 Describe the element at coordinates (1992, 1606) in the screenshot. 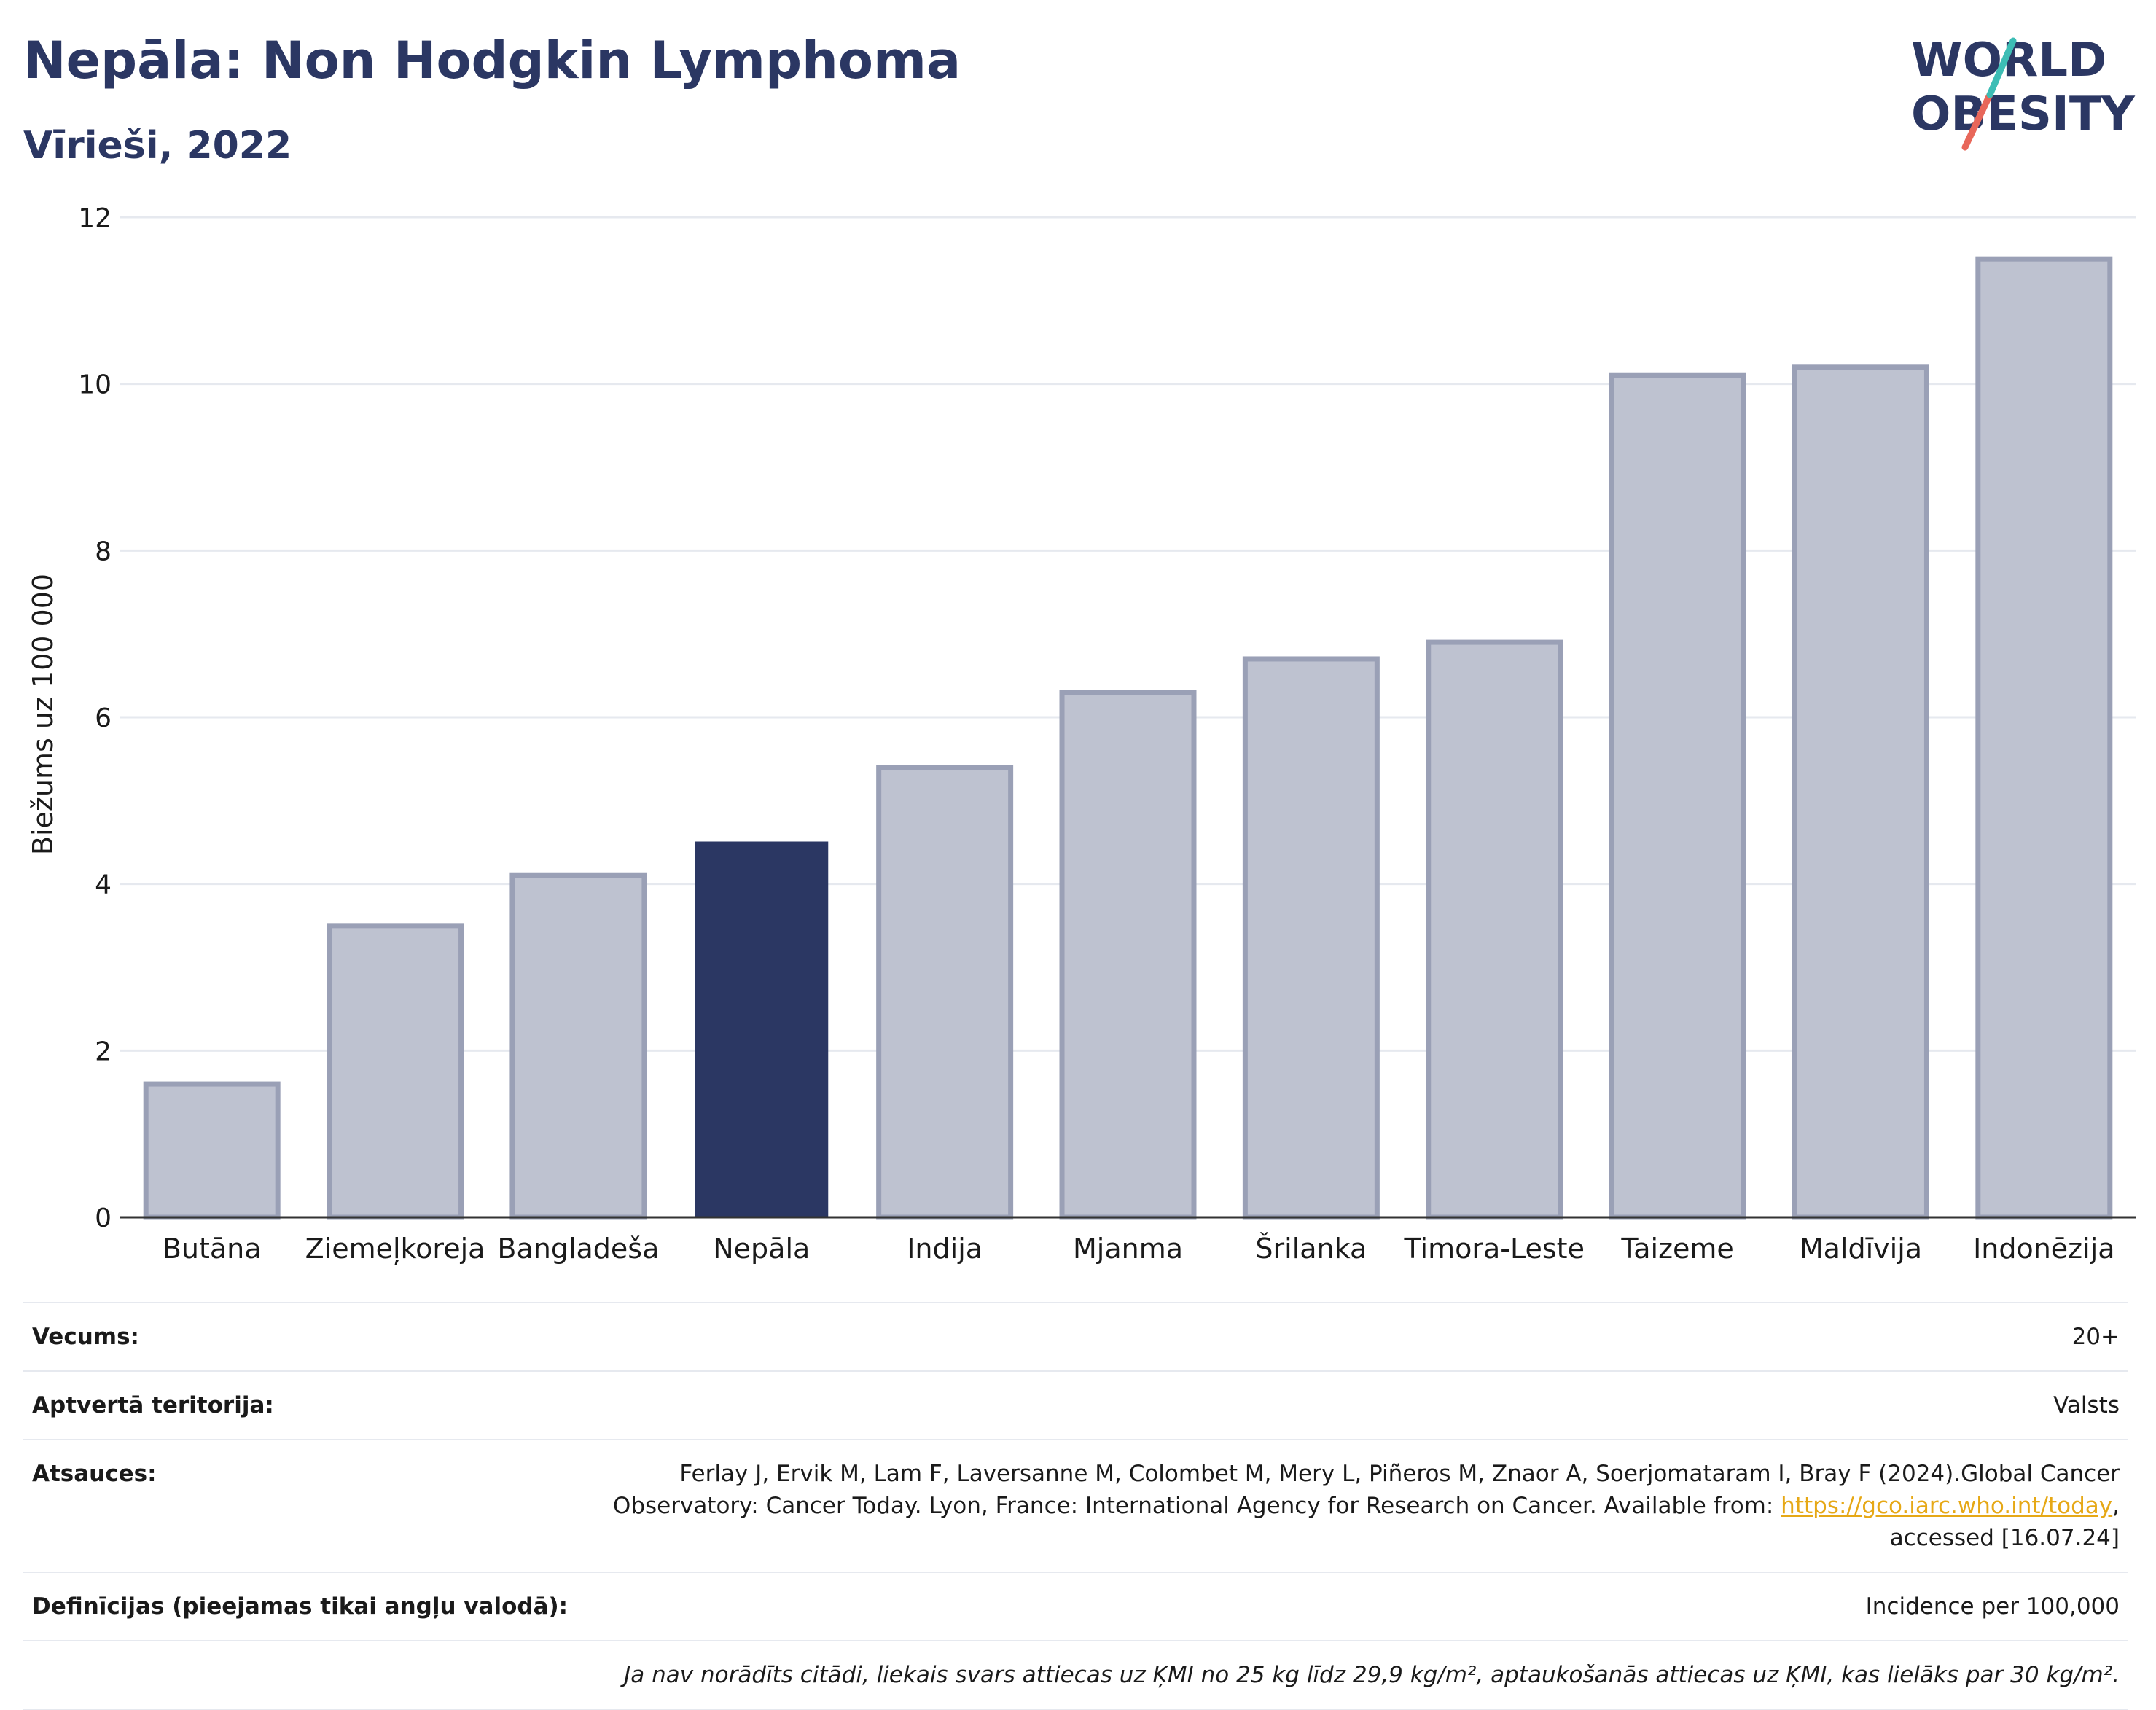

I see `definitions-value: Incidence per 100,000` at that location.